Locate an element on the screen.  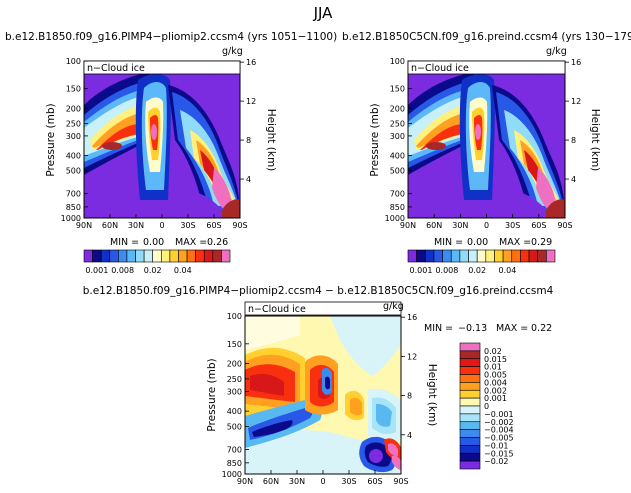
plot-area-top-right is located at coordinates (486, 139).